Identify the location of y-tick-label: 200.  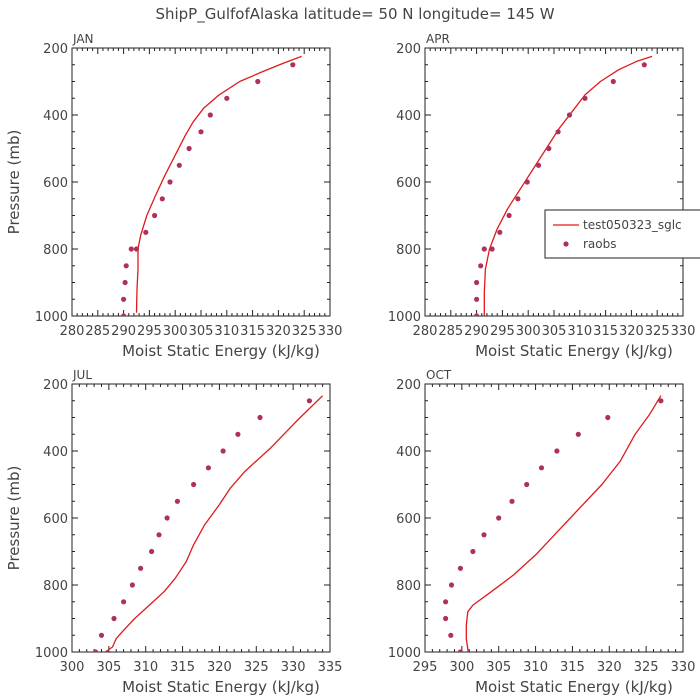
(55, 49).